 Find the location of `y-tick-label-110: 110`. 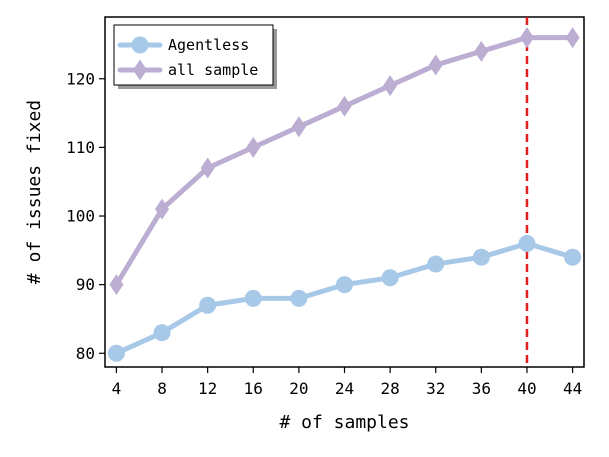

y-tick-label-110: 110 is located at coordinates (80, 147).